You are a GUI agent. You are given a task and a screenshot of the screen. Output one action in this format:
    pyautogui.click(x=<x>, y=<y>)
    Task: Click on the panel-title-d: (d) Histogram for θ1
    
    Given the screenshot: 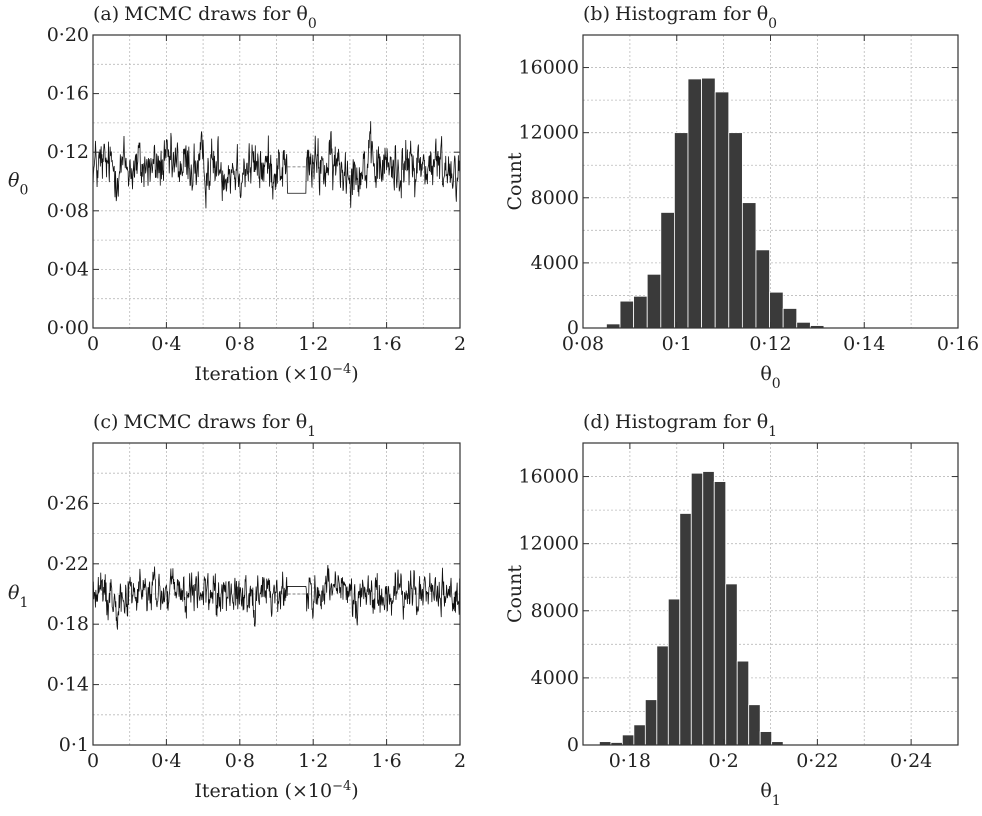 What is the action you would take?
    pyautogui.click(x=680, y=425)
    